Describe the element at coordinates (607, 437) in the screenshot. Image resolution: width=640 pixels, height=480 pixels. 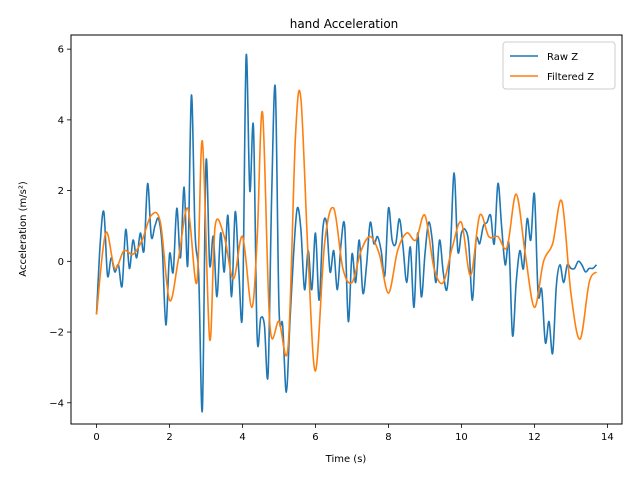
I see `x-tick-label: 14` at that location.